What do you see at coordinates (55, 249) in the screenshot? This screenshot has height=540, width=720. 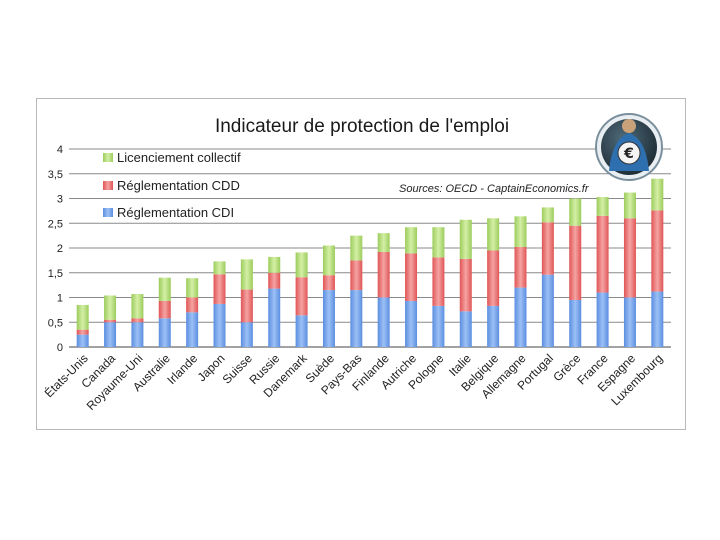 I see `y-axis-ticks: 0 0,5 1 1,5 2 2,5 3 3,5 4` at bounding box center [55, 249].